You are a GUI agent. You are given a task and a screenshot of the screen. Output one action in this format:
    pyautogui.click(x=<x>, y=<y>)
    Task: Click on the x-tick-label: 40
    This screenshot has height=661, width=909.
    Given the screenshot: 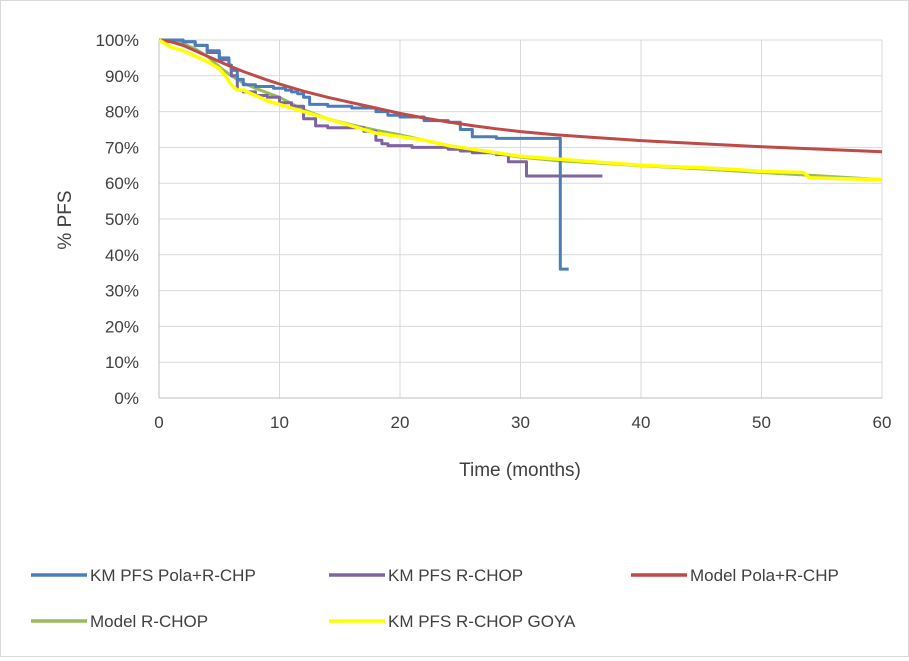 What is the action you would take?
    pyautogui.click(x=641, y=422)
    